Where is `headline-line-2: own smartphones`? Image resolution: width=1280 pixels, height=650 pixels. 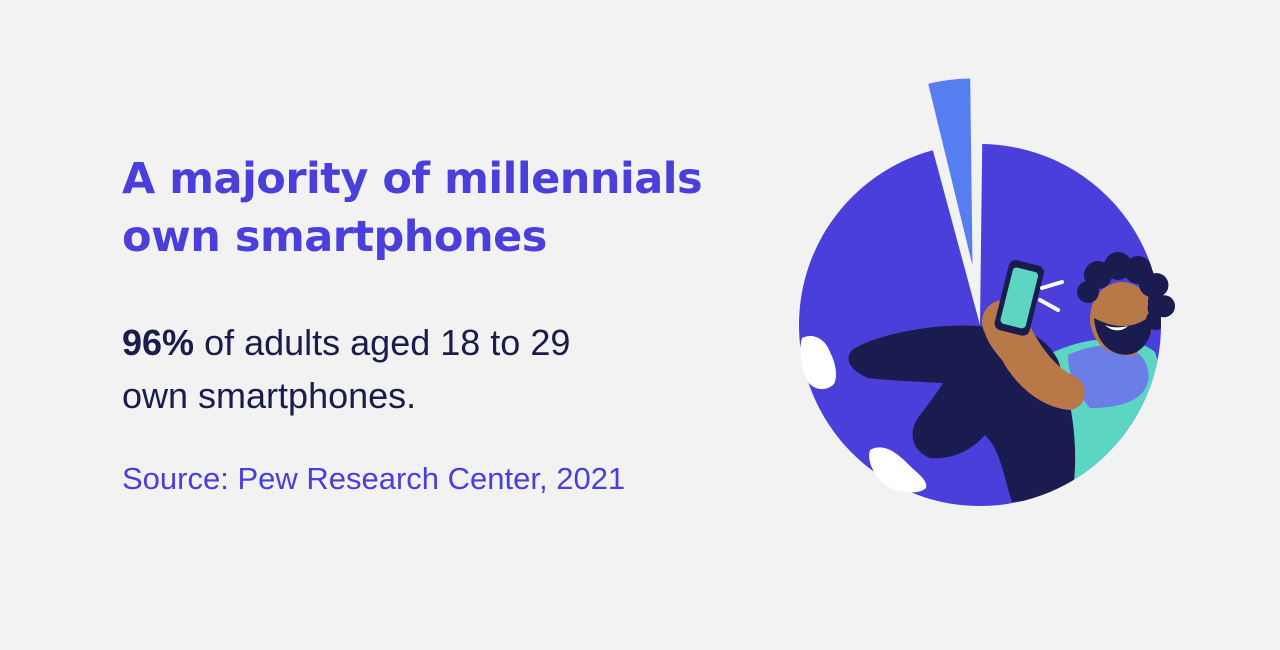 headline-line-2: own smartphones is located at coordinates (334, 237).